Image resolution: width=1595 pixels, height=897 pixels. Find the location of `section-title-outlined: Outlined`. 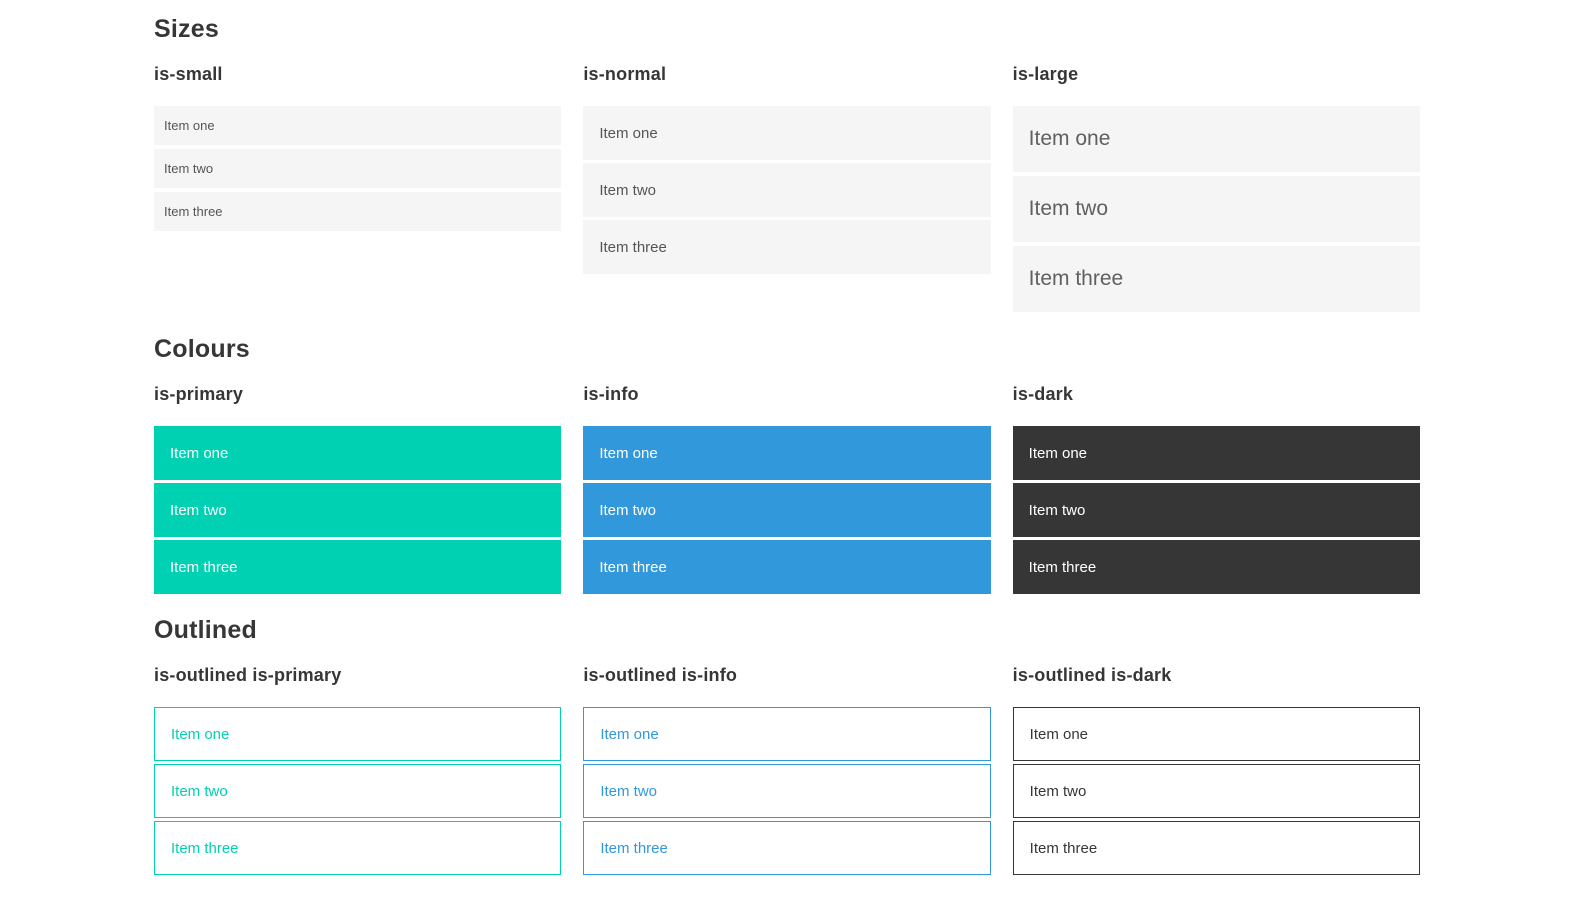

section-title-outlined: Outlined is located at coordinates (205, 630).